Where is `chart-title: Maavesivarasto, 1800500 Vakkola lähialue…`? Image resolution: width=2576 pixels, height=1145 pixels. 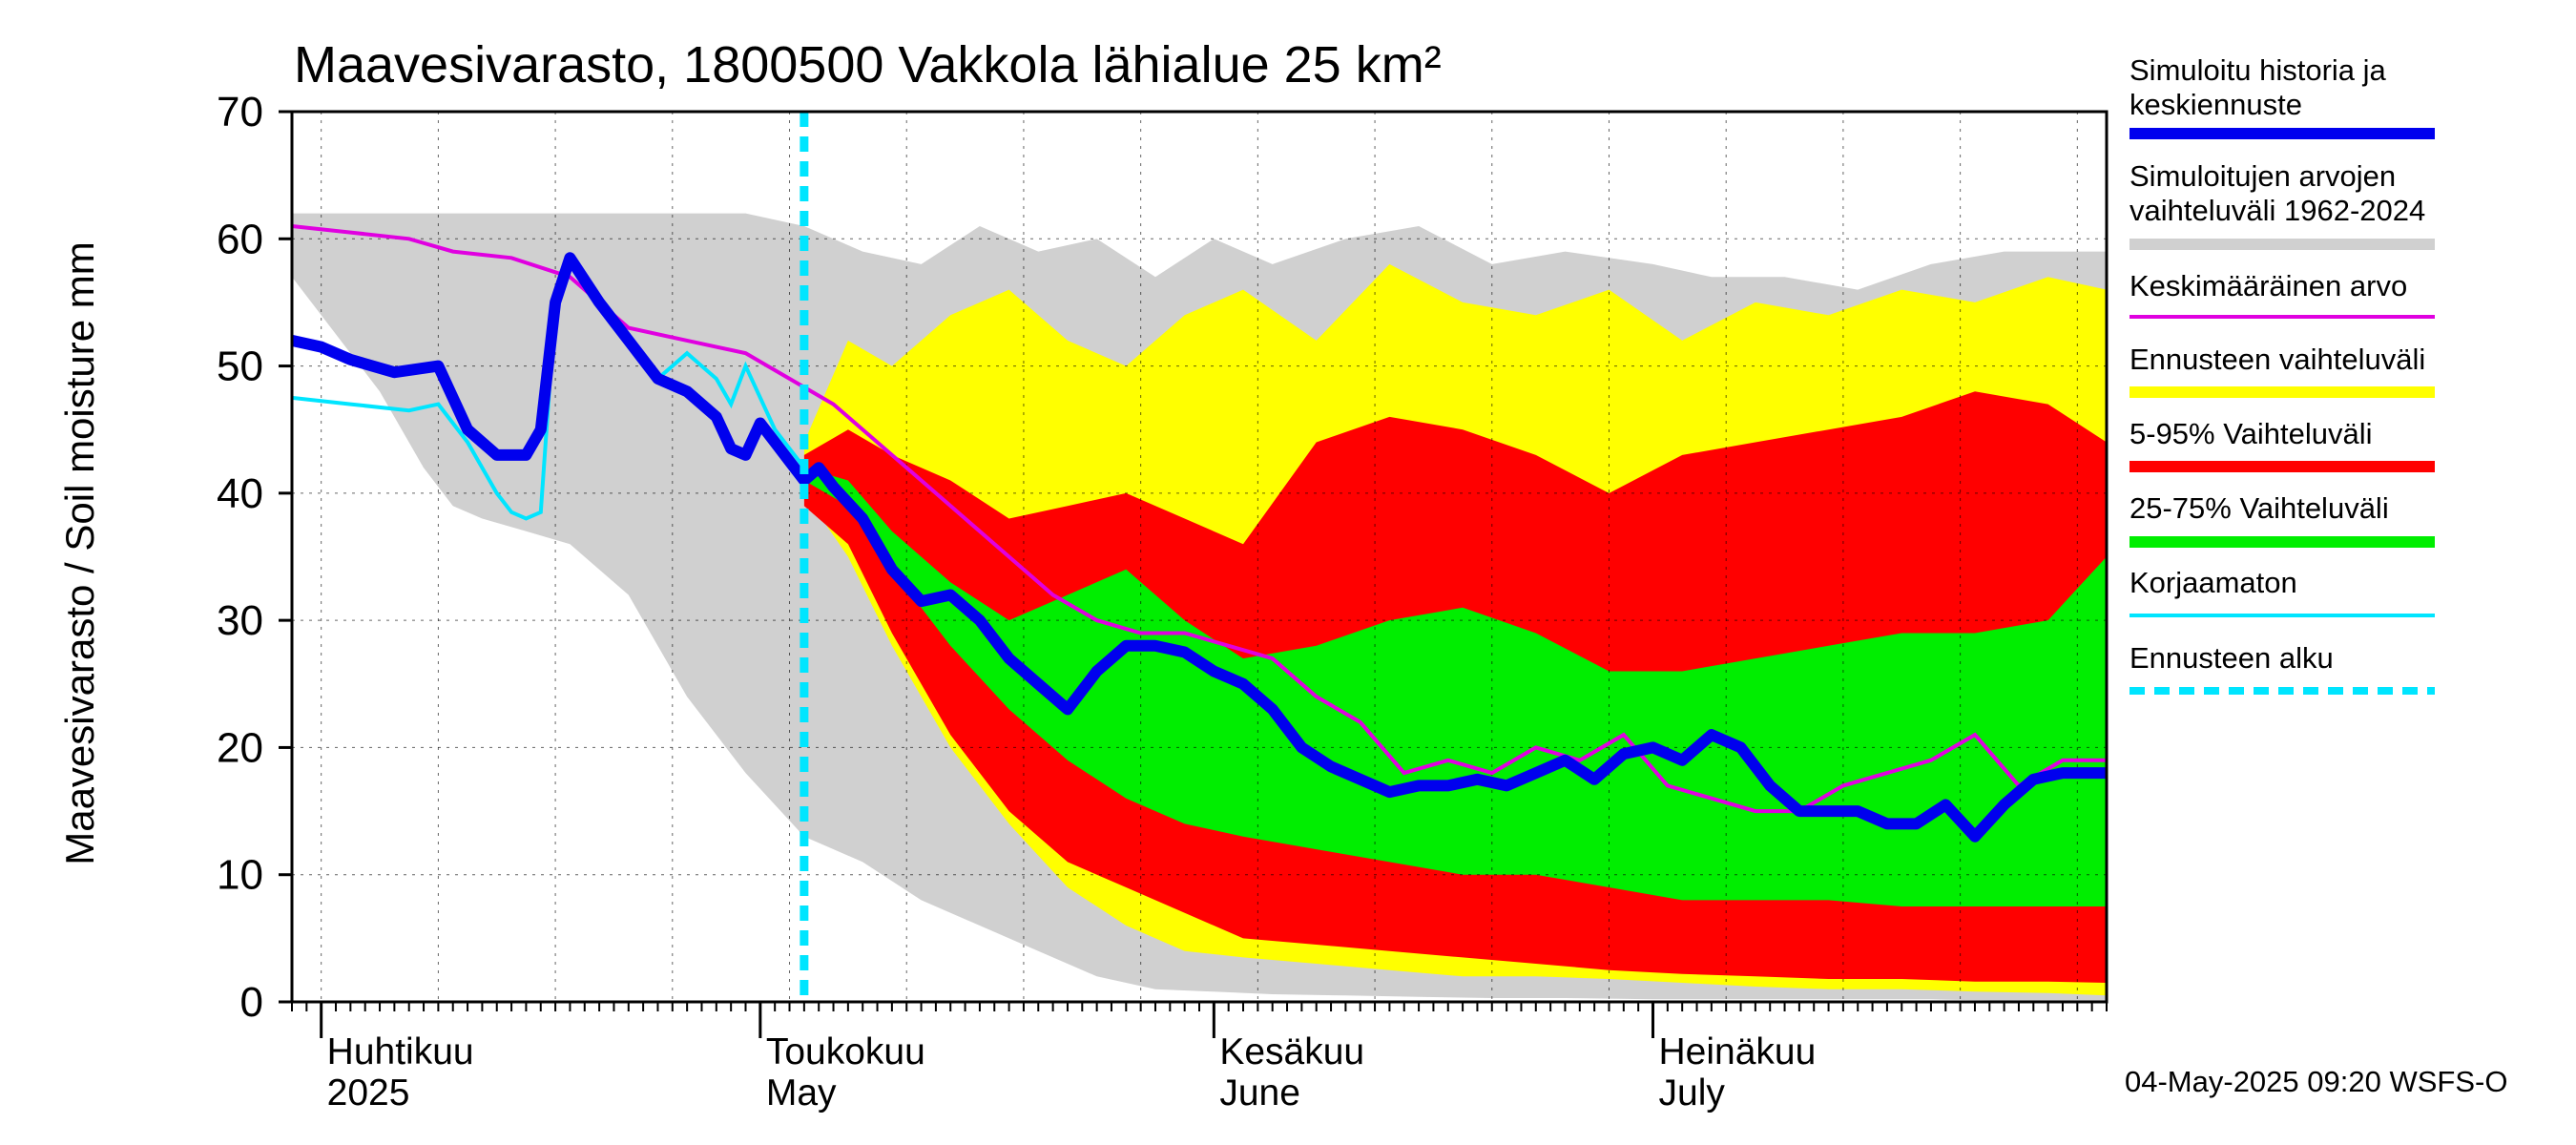
chart-title: Maavesivarasto, 1800500 Vakkola lähialue… is located at coordinates (868, 65).